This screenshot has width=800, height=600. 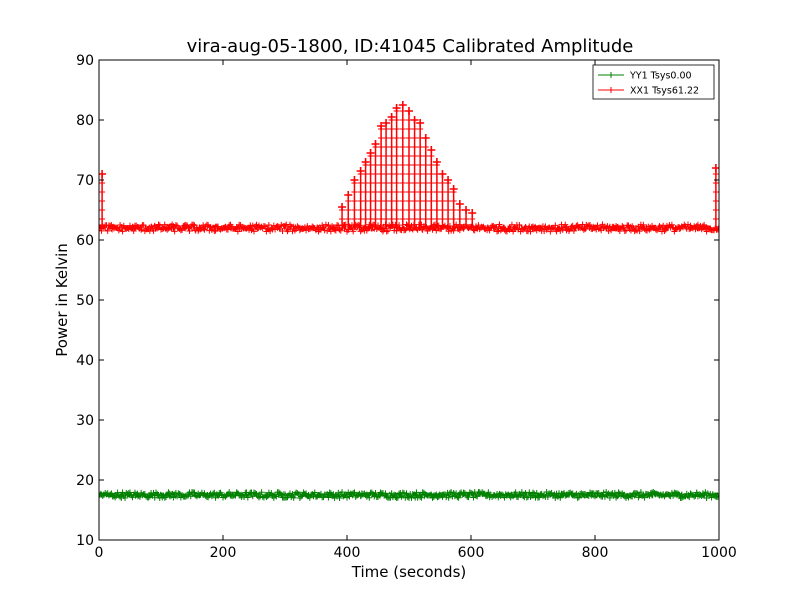 I want to click on legend: YY1 Tsys0.00 XX1 Tsys61.22, so click(x=653, y=82).